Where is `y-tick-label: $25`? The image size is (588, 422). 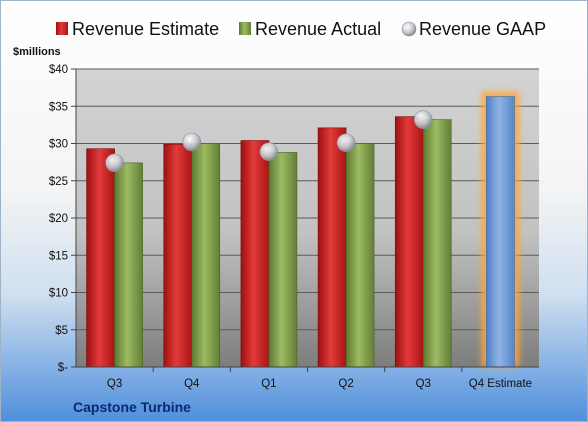
y-tick-label: $25 is located at coordinates (58, 182).